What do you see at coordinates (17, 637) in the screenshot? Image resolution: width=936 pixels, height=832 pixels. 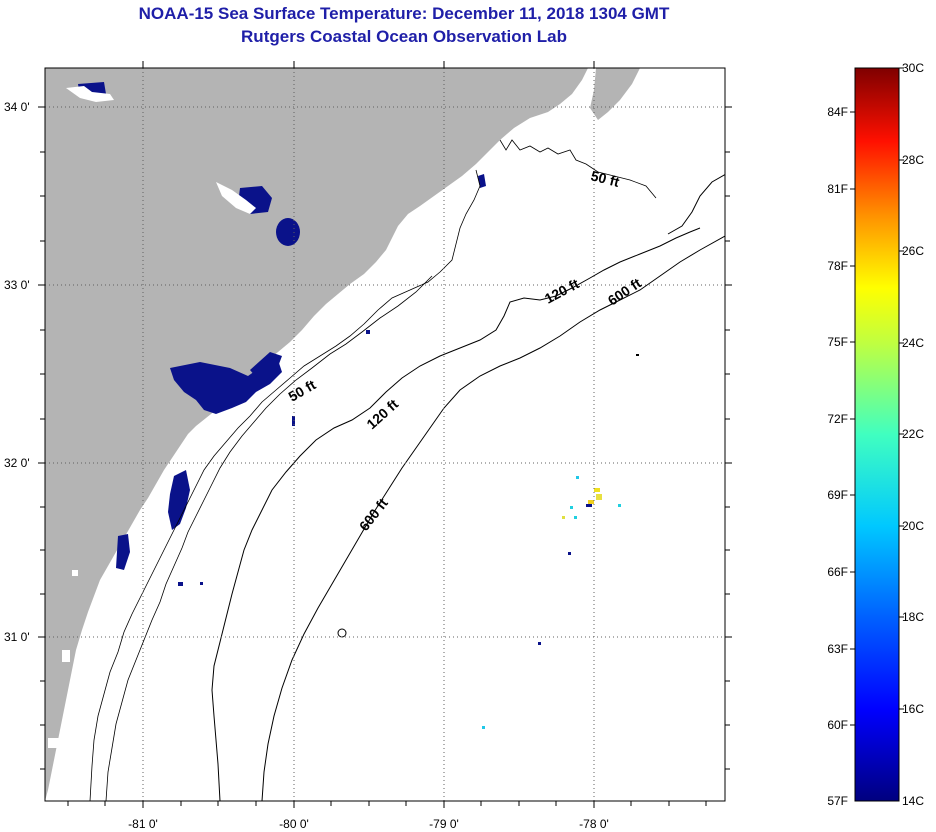 I see `lat-label-31: 31 0'` at bounding box center [17, 637].